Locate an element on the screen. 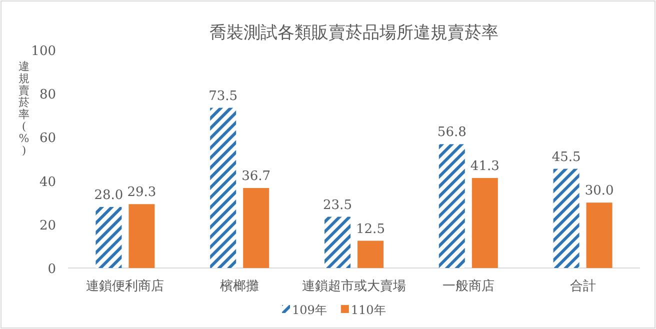  chart-title: 喬裝測試各類販賣菸品場所違規賣菸率 is located at coordinates (354, 33).